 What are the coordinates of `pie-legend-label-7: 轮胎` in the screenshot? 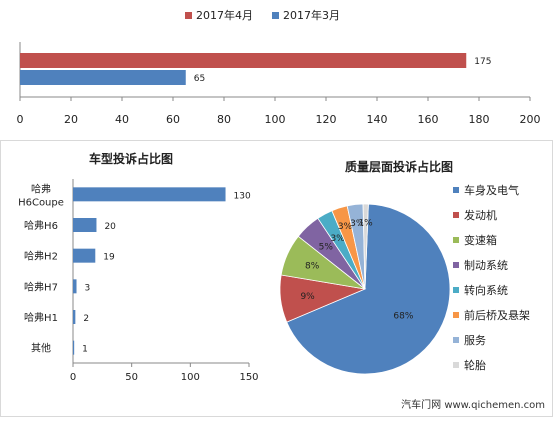 It's located at (475, 365).